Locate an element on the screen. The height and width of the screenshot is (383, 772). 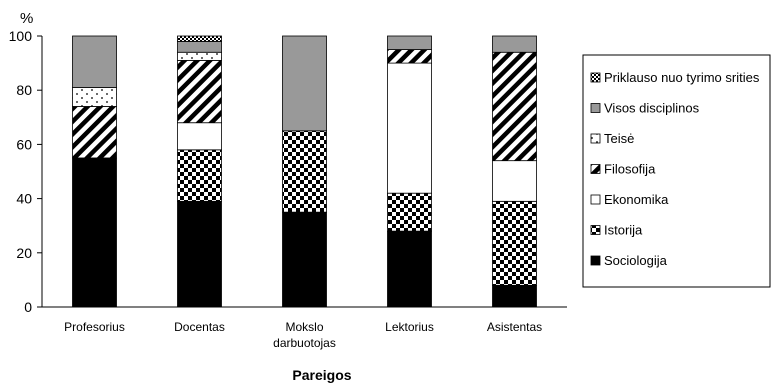
y-axis-ticks: 0 20 40 60 80 100 is located at coordinates (25, 171).